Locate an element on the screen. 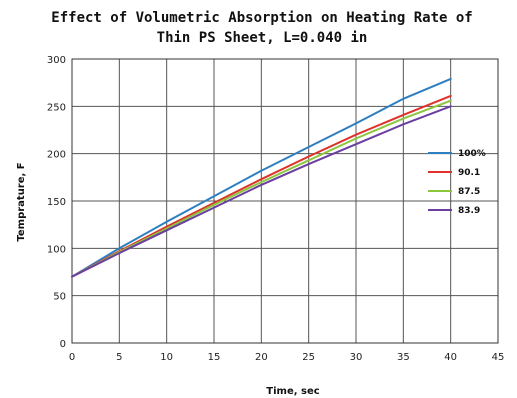 This screenshot has width=517, height=398. y-tick-label: 100 is located at coordinates (56, 249).